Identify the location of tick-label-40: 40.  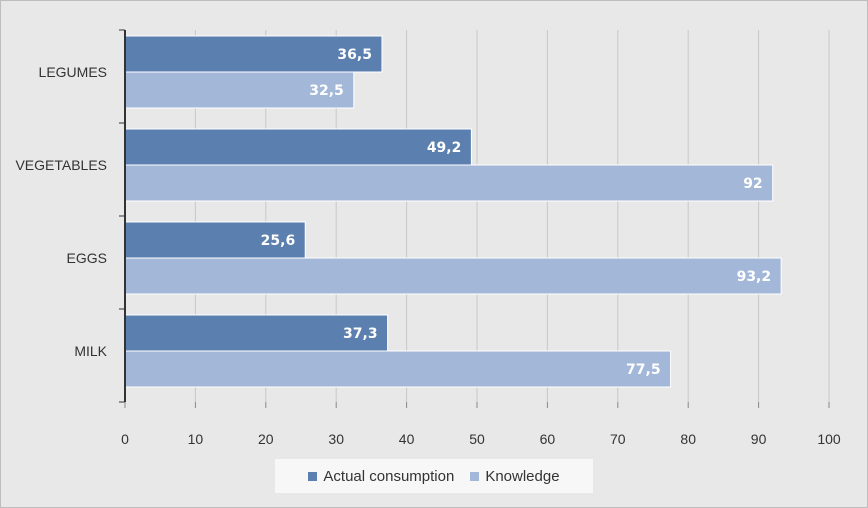
(407, 439).